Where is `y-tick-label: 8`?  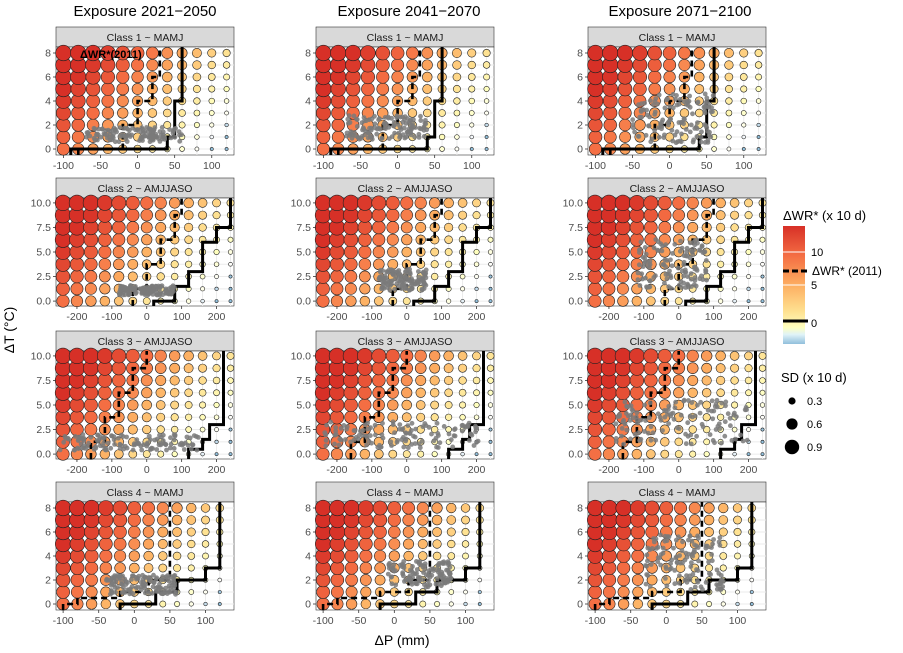 y-tick-label: 8 is located at coordinates (48, 54).